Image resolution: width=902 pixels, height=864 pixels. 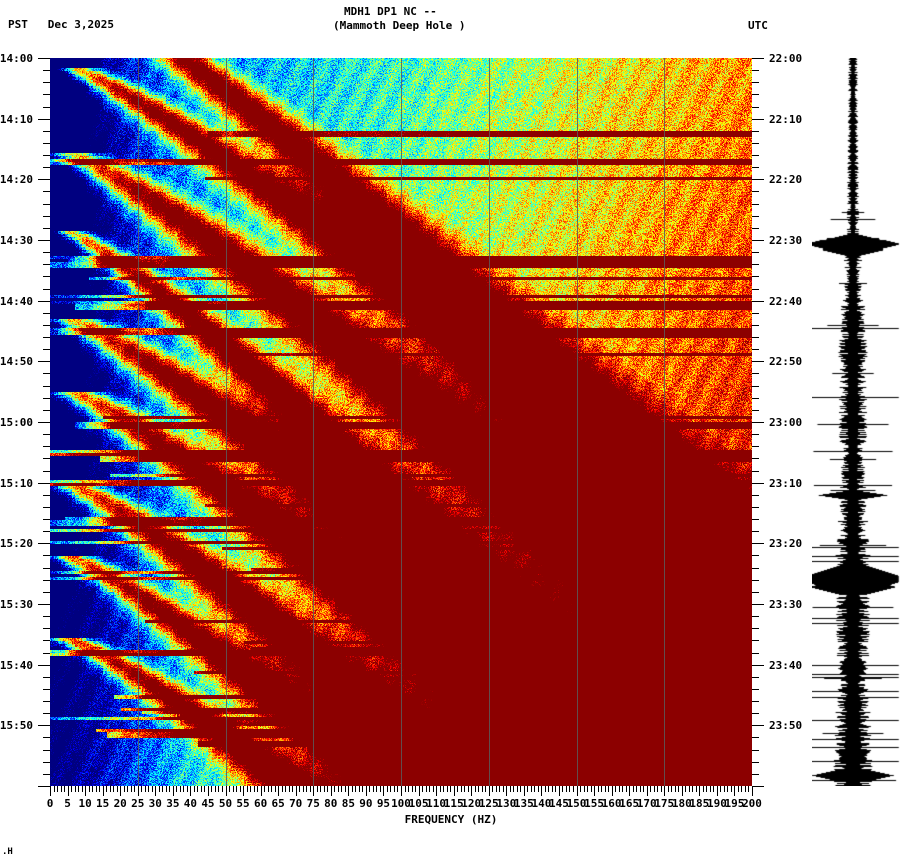 I want to click on frequency-axis-label-tick: 140, so click(x=541, y=803).